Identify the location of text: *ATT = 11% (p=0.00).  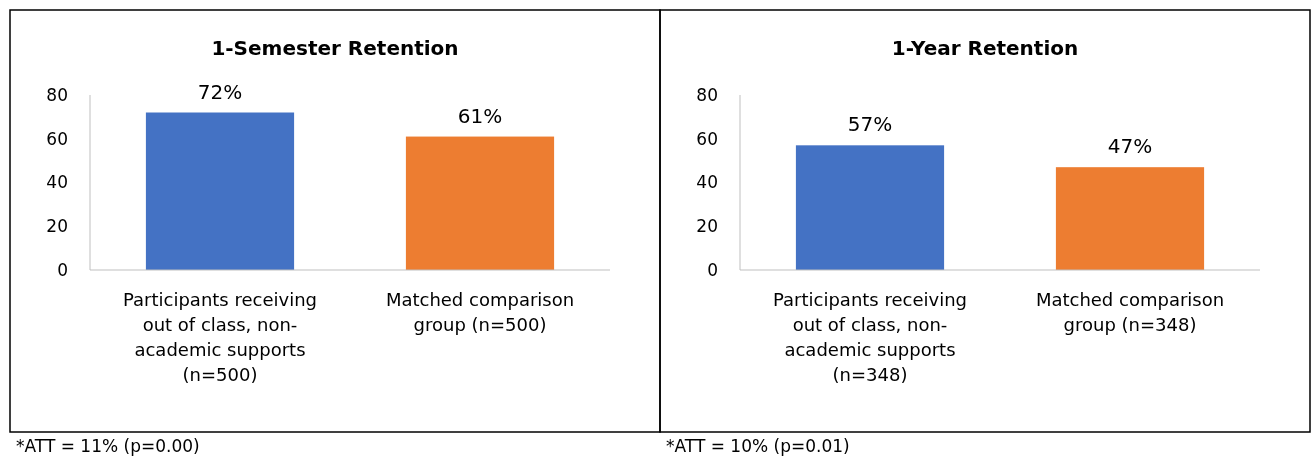
(108, 446).